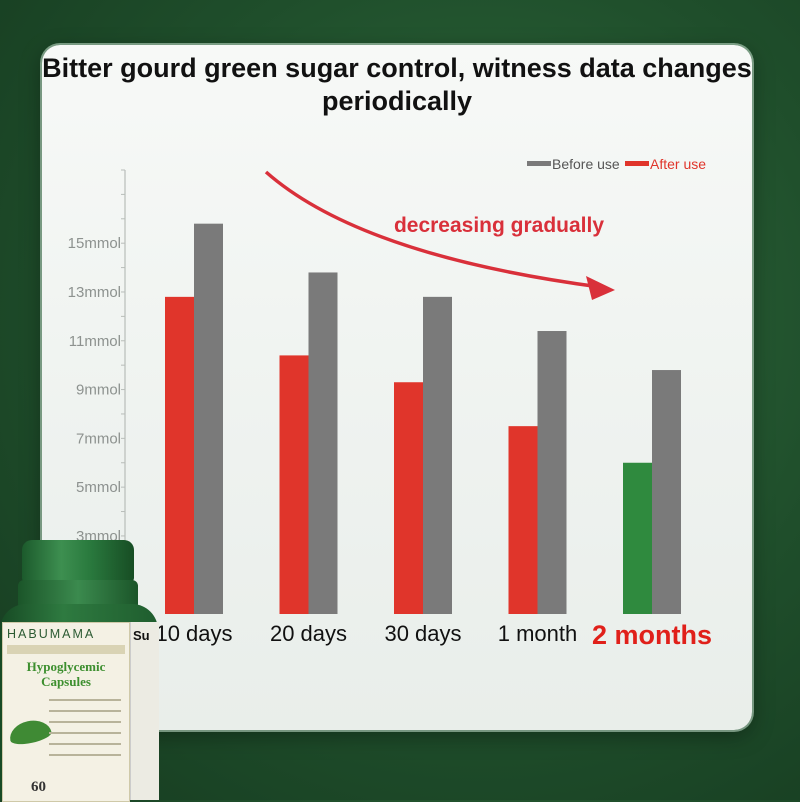 The image size is (800, 802). What do you see at coordinates (538, 633) in the screenshot?
I see `x-category-label: 1 month` at bounding box center [538, 633].